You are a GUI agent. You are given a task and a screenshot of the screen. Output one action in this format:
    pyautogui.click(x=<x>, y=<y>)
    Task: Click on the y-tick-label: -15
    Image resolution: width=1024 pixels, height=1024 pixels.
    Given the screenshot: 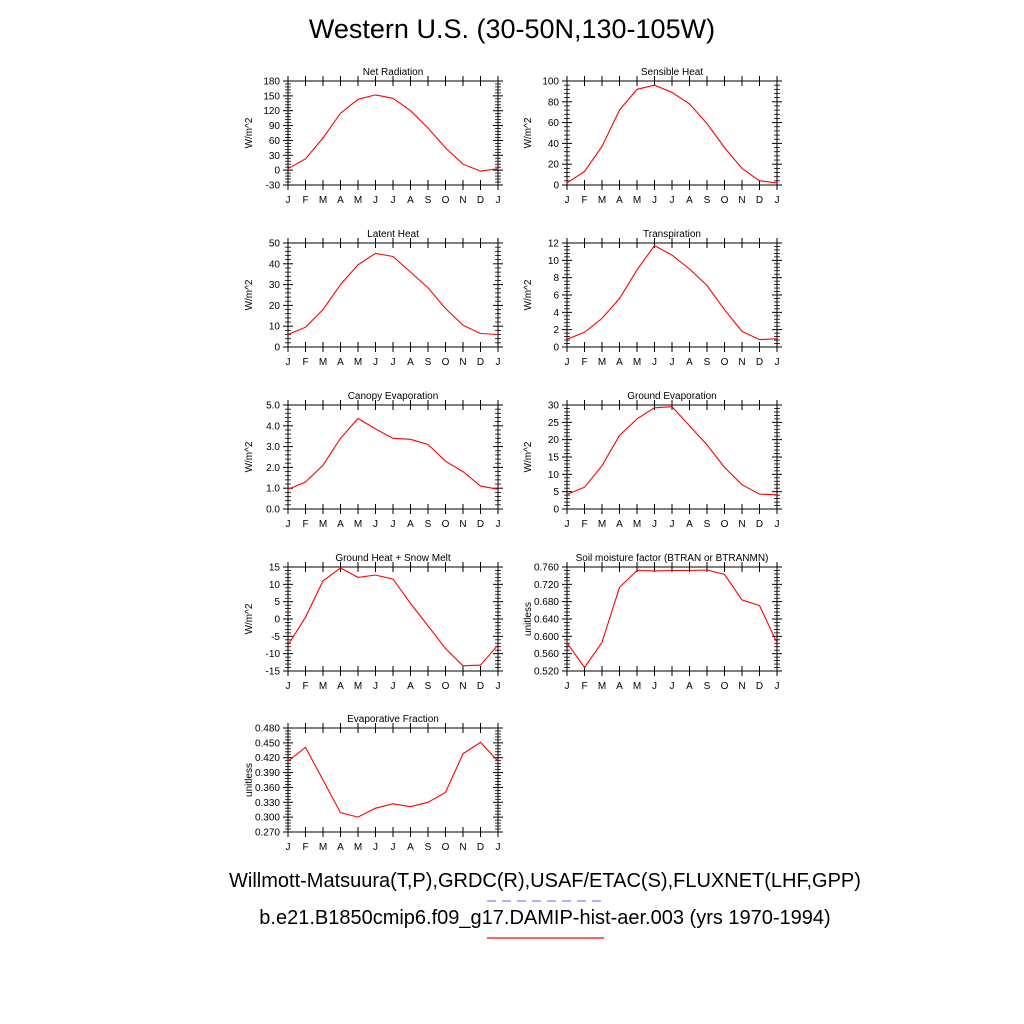 What is the action you would take?
    pyautogui.click(x=273, y=672)
    